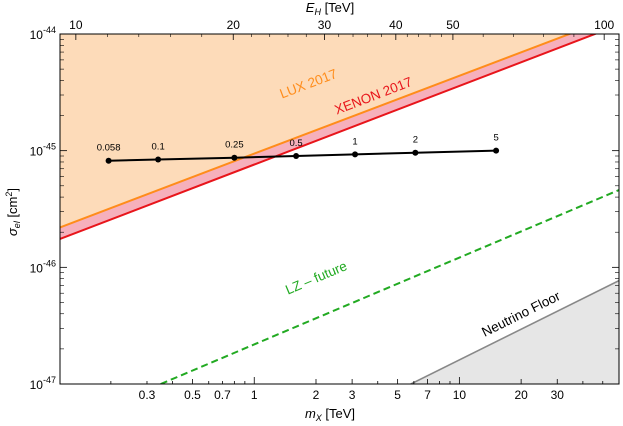 The image size is (623, 426). What do you see at coordinates (254, 395) in the screenshot?
I see `x-tick-label: 1` at bounding box center [254, 395].